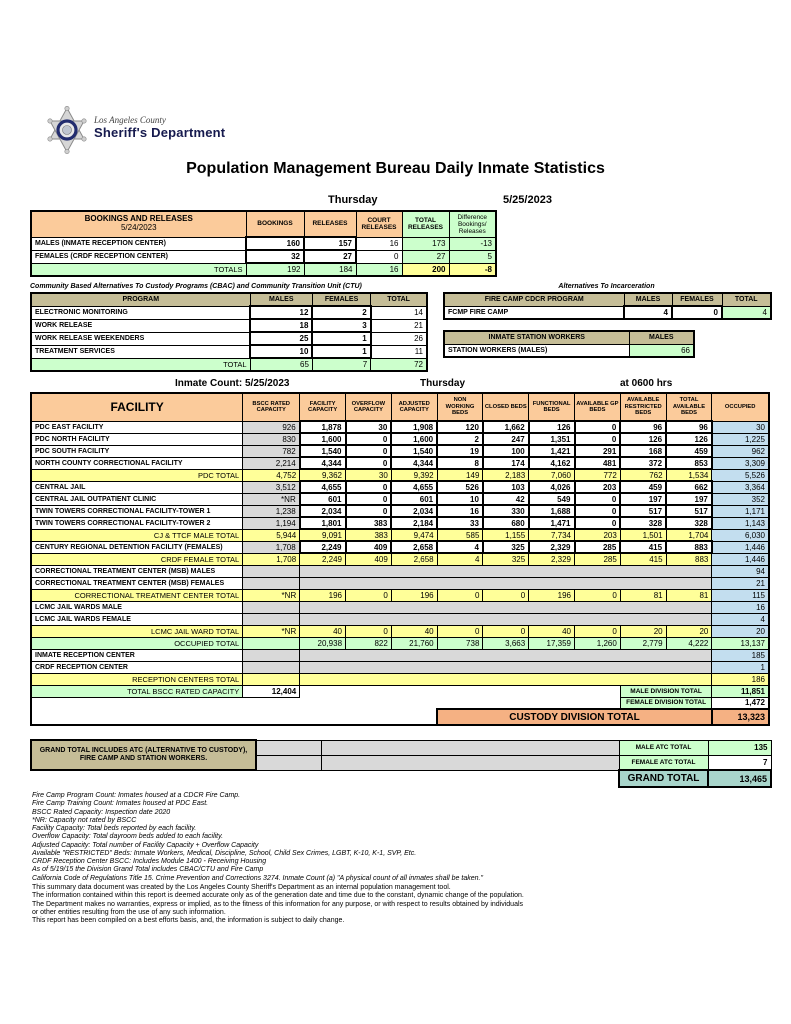 The image size is (791, 1024). What do you see at coordinates (368, 559) in the screenshot?
I see `value-cell: 409` at bounding box center [368, 559].